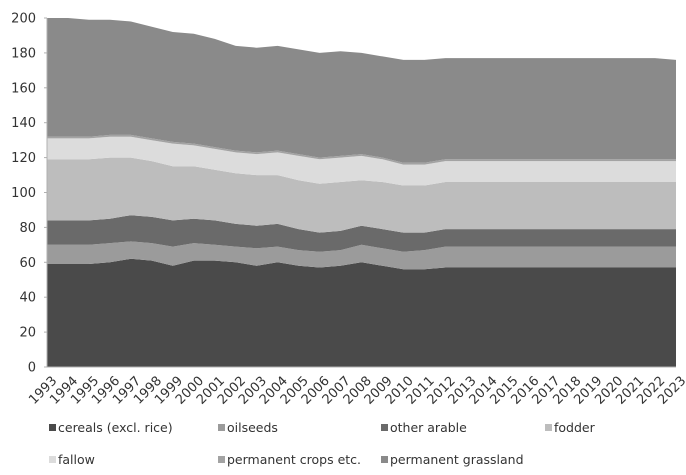 The image size is (686, 475). I want to click on y-tick-label: 140, so click(23, 123).